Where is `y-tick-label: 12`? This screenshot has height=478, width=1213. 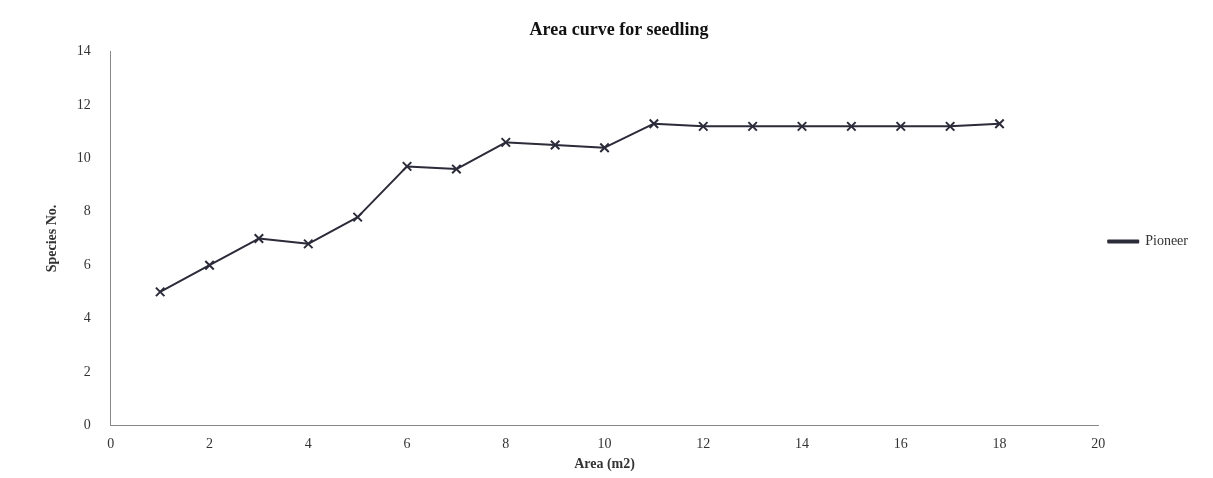
y-tick-label: 12 is located at coordinates (83, 104).